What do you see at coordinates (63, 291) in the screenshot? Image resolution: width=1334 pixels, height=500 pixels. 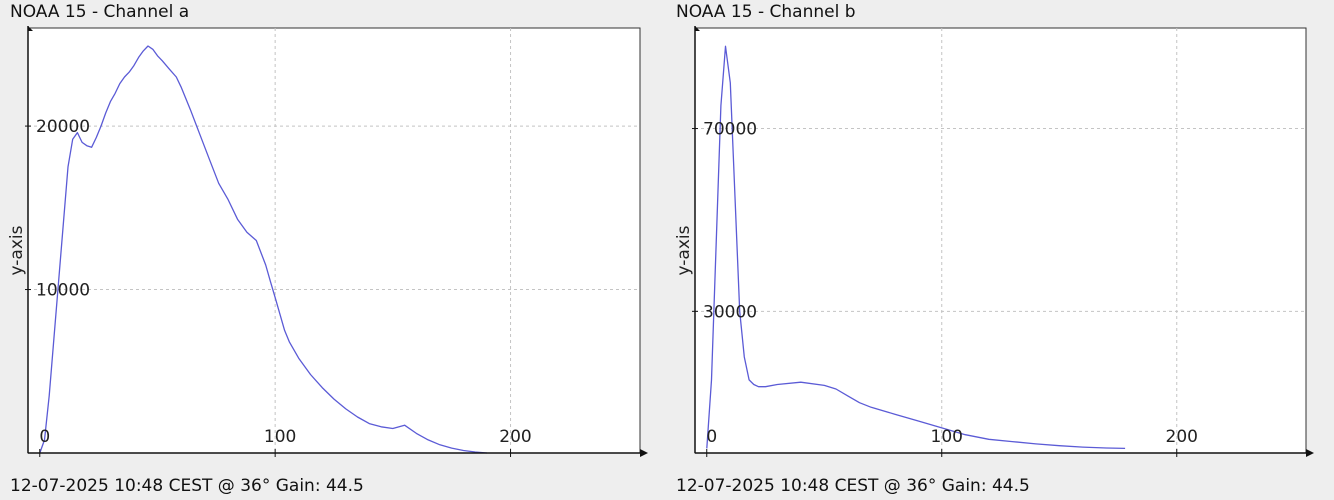 I see `y-tick-label: 10000` at bounding box center [63, 291].